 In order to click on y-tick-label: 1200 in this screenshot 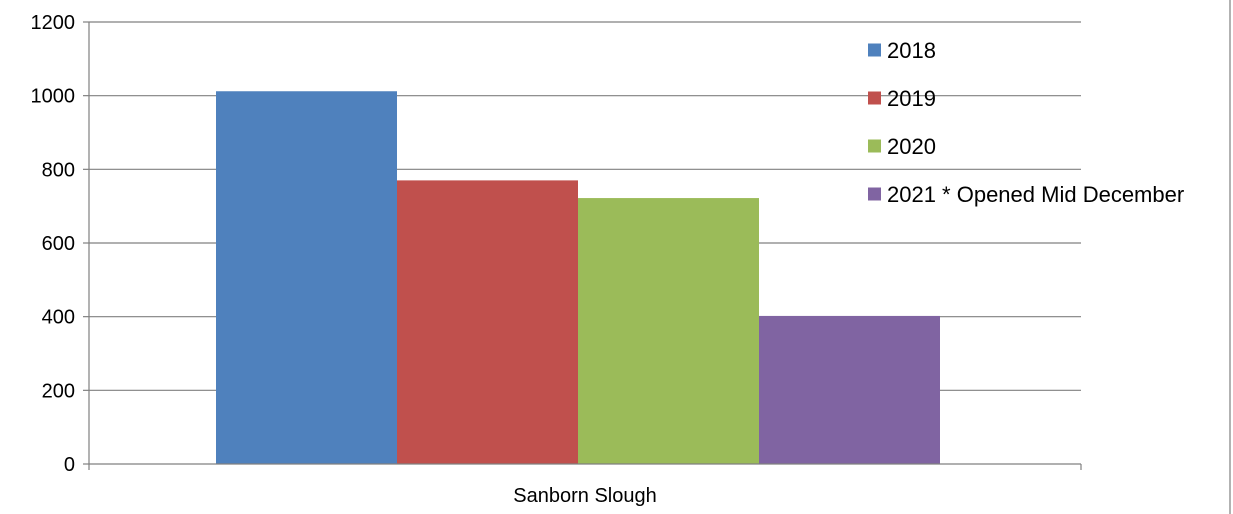, I will do `click(53, 23)`.